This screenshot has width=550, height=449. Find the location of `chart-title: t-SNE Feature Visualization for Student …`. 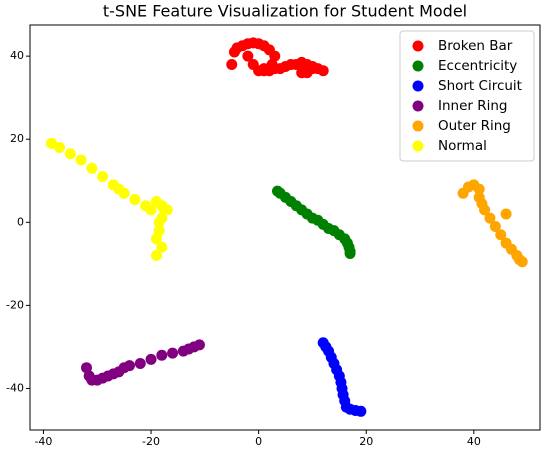

chart-title: t-SNE Feature Visualization for Student … is located at coordinates (285, 11).